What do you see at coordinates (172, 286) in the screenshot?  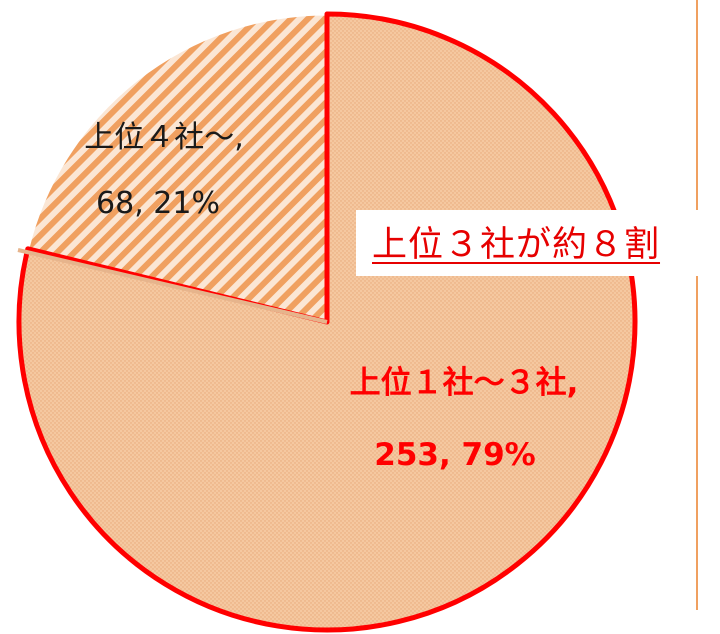 I see `slice-divider` at bounding box center [172, 286].